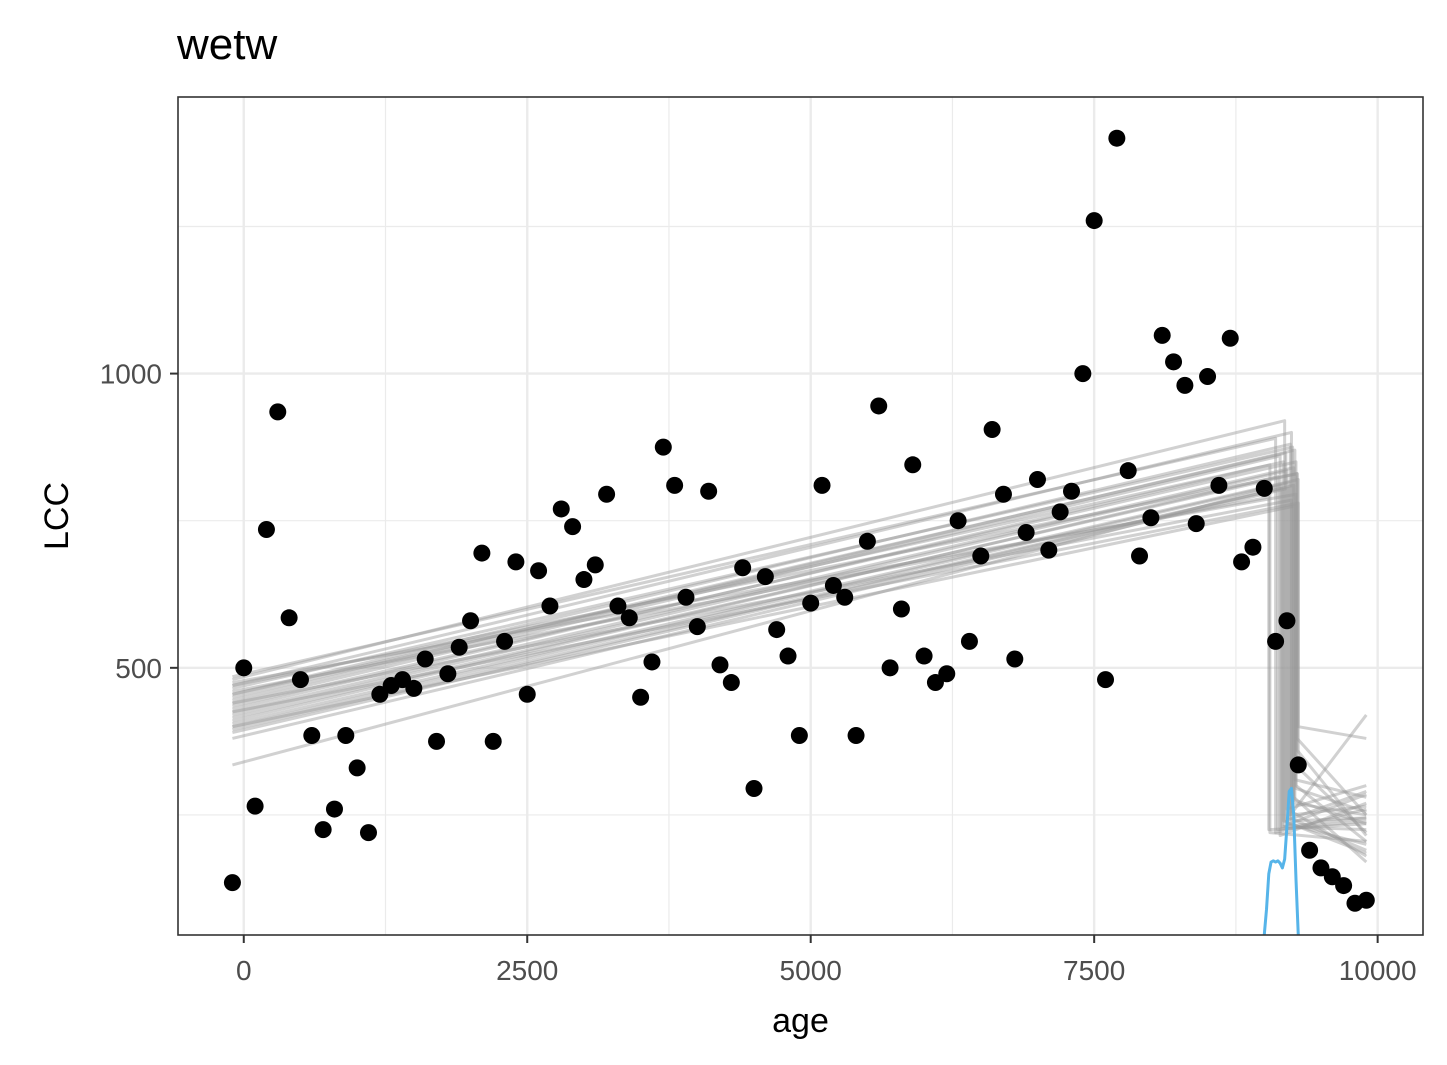  Describe the element at coordinates (131, 374) in the screenshot. I see `y-tick-label: 1000` at that location.